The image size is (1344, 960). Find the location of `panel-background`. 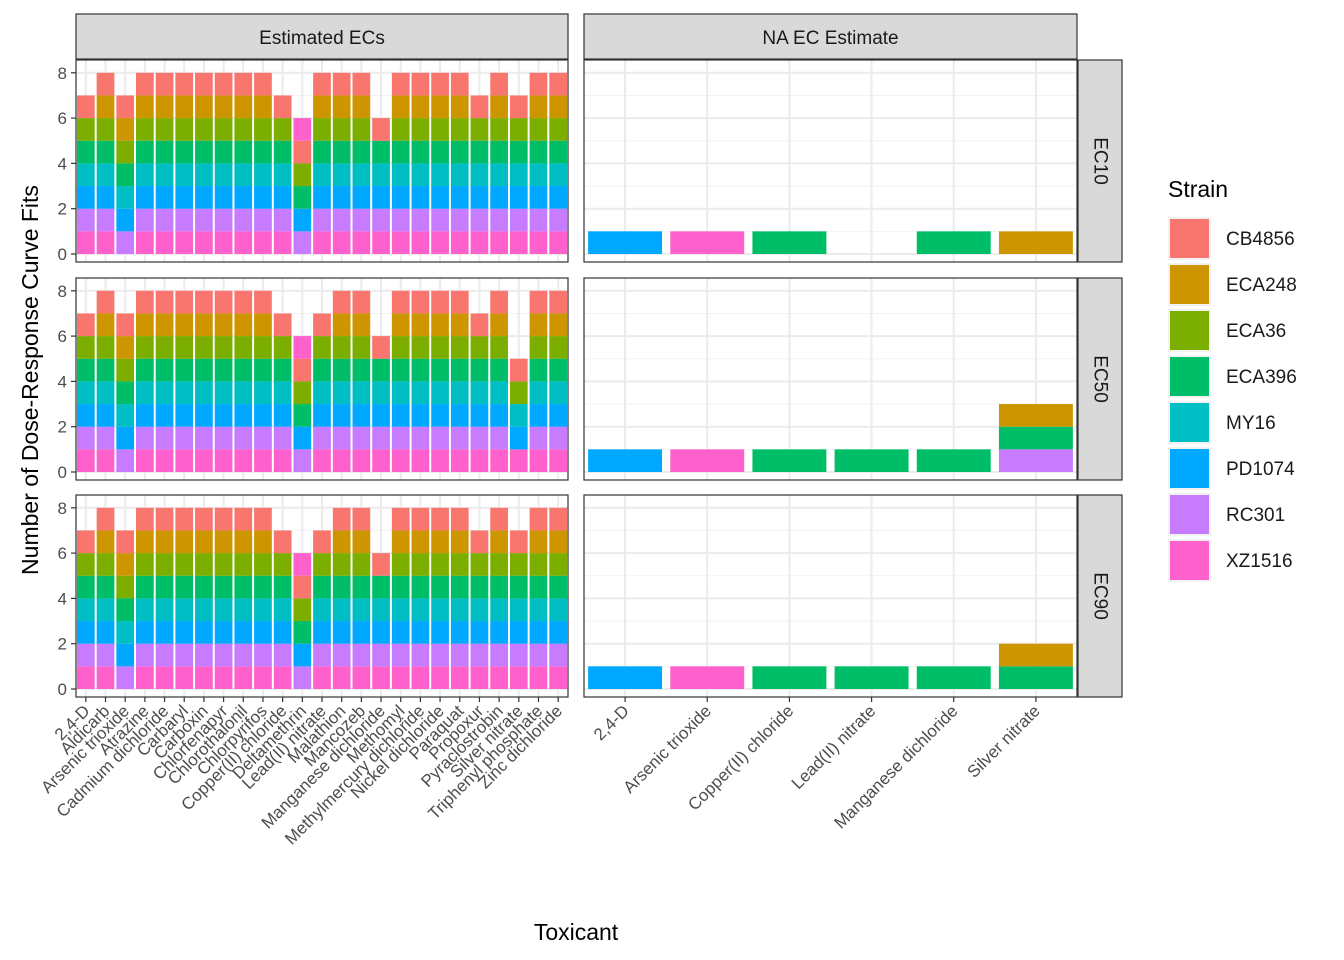

panel-background is located at coordinates (830, 379).